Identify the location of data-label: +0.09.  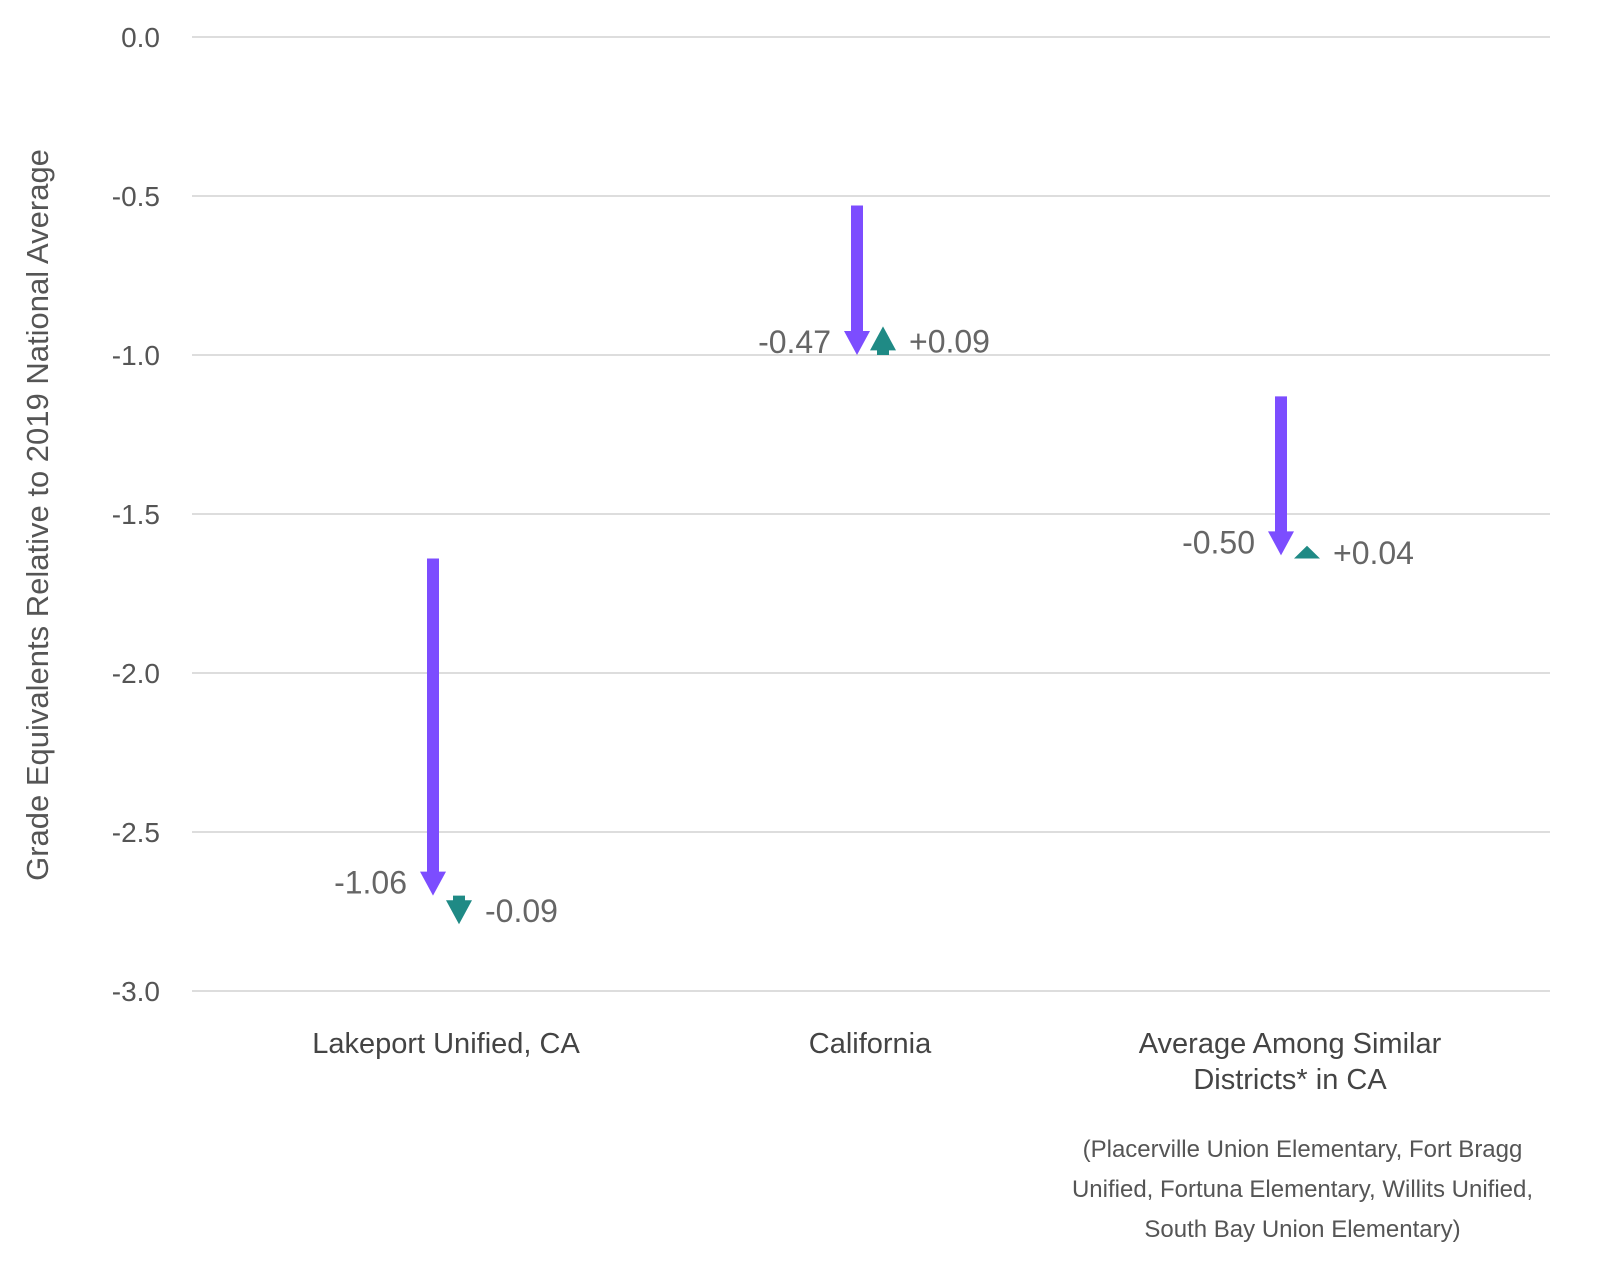
(949, 342).